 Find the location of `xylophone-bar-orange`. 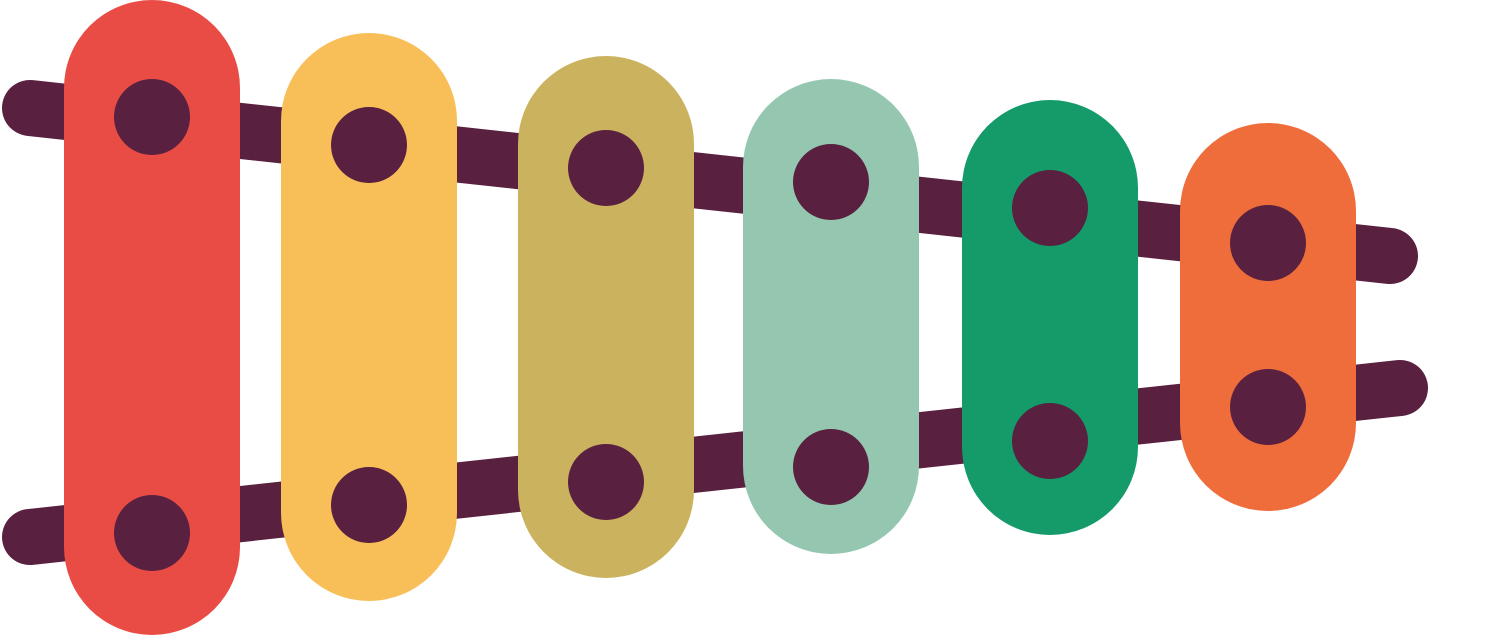

xylophone-bar-orange is located at coordinates (1268, 317).